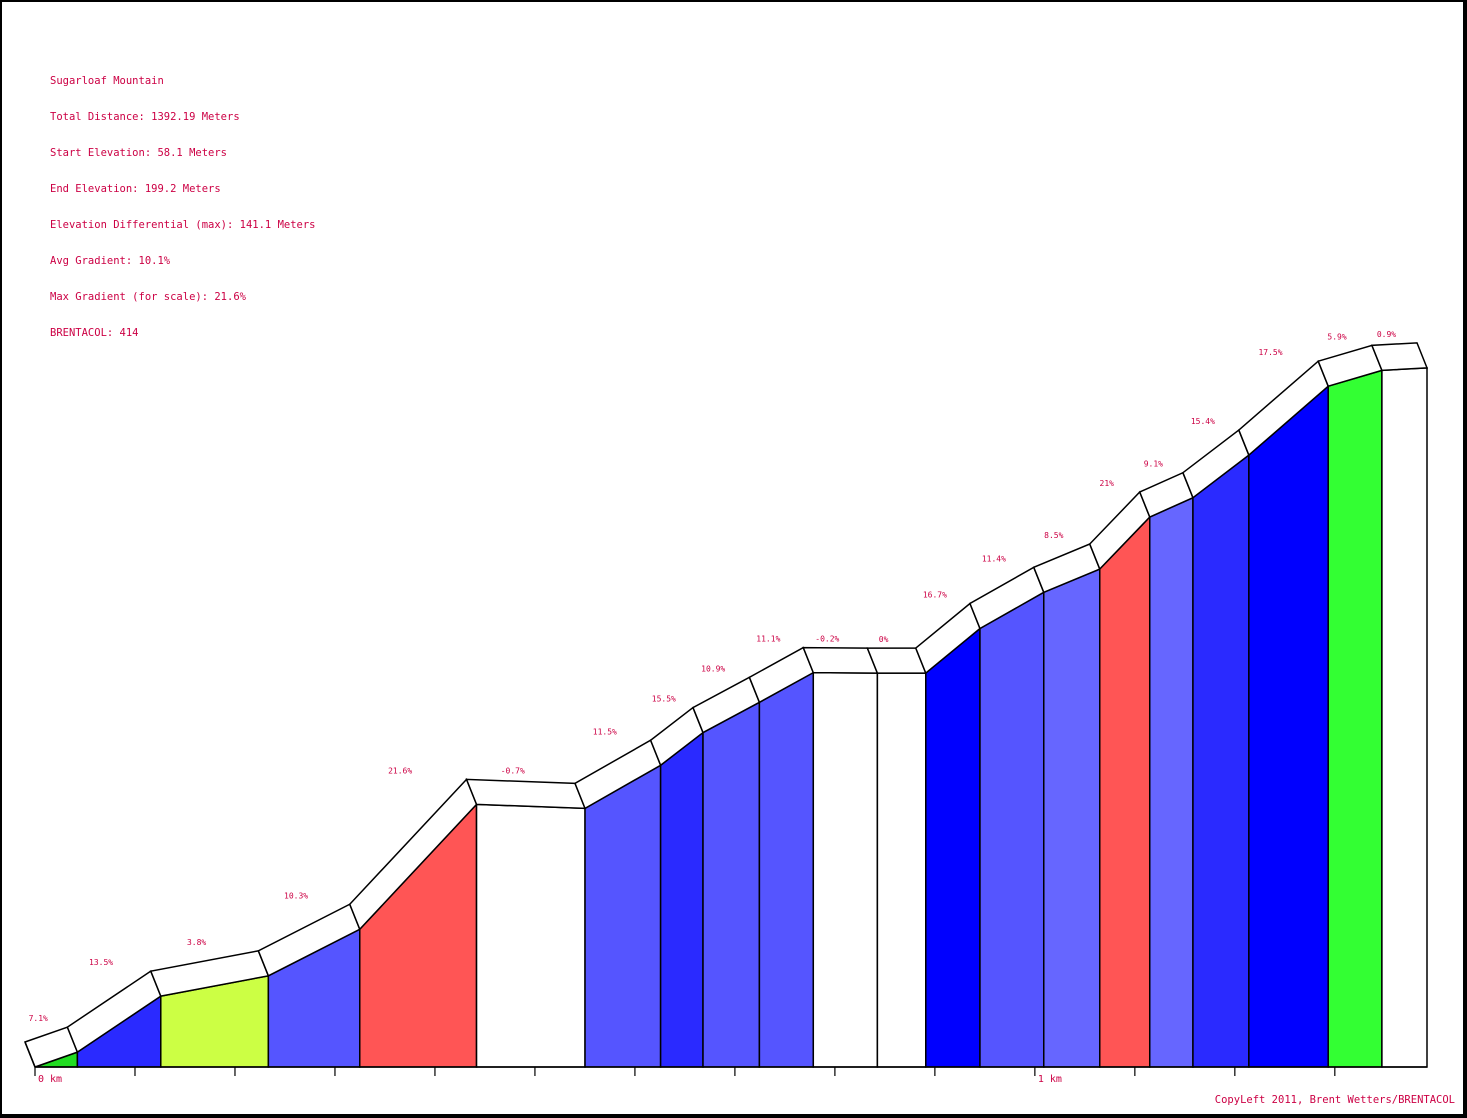 The height and width of the screenshot is (1118, 1467). I want to click on ribbon-cap, so click(30, 1054).